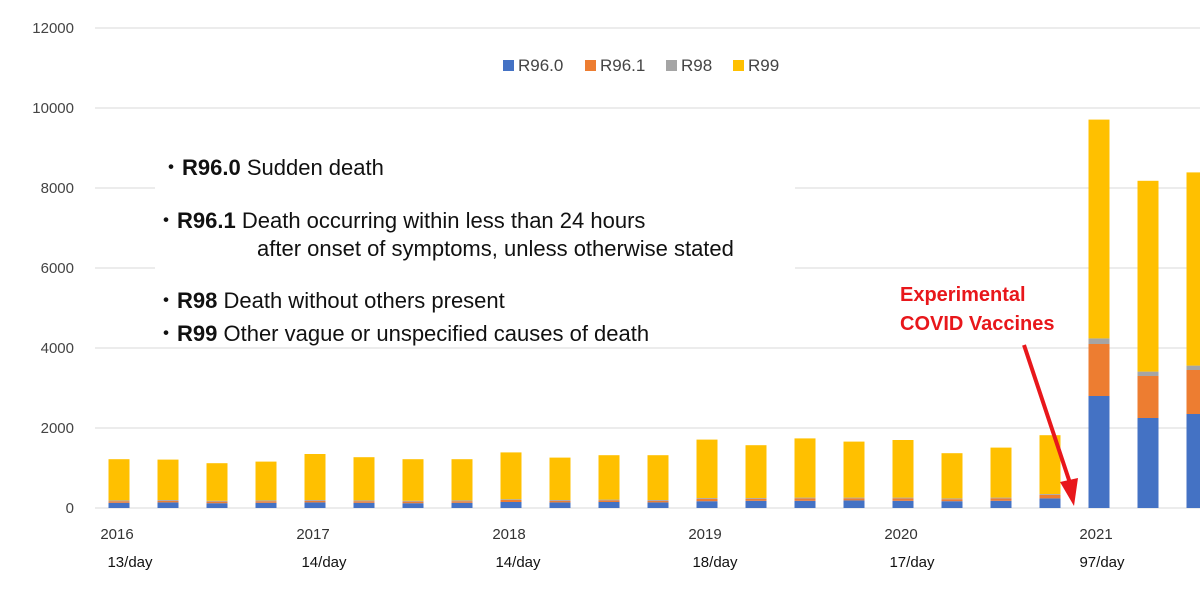 The height and width of the screenshot is (600, 1200). What do you see at coordinates (641, 65) in the screenshot?
I see `legend: R96.0 R96.1 R98 R99` at bounding box center [641, 65].